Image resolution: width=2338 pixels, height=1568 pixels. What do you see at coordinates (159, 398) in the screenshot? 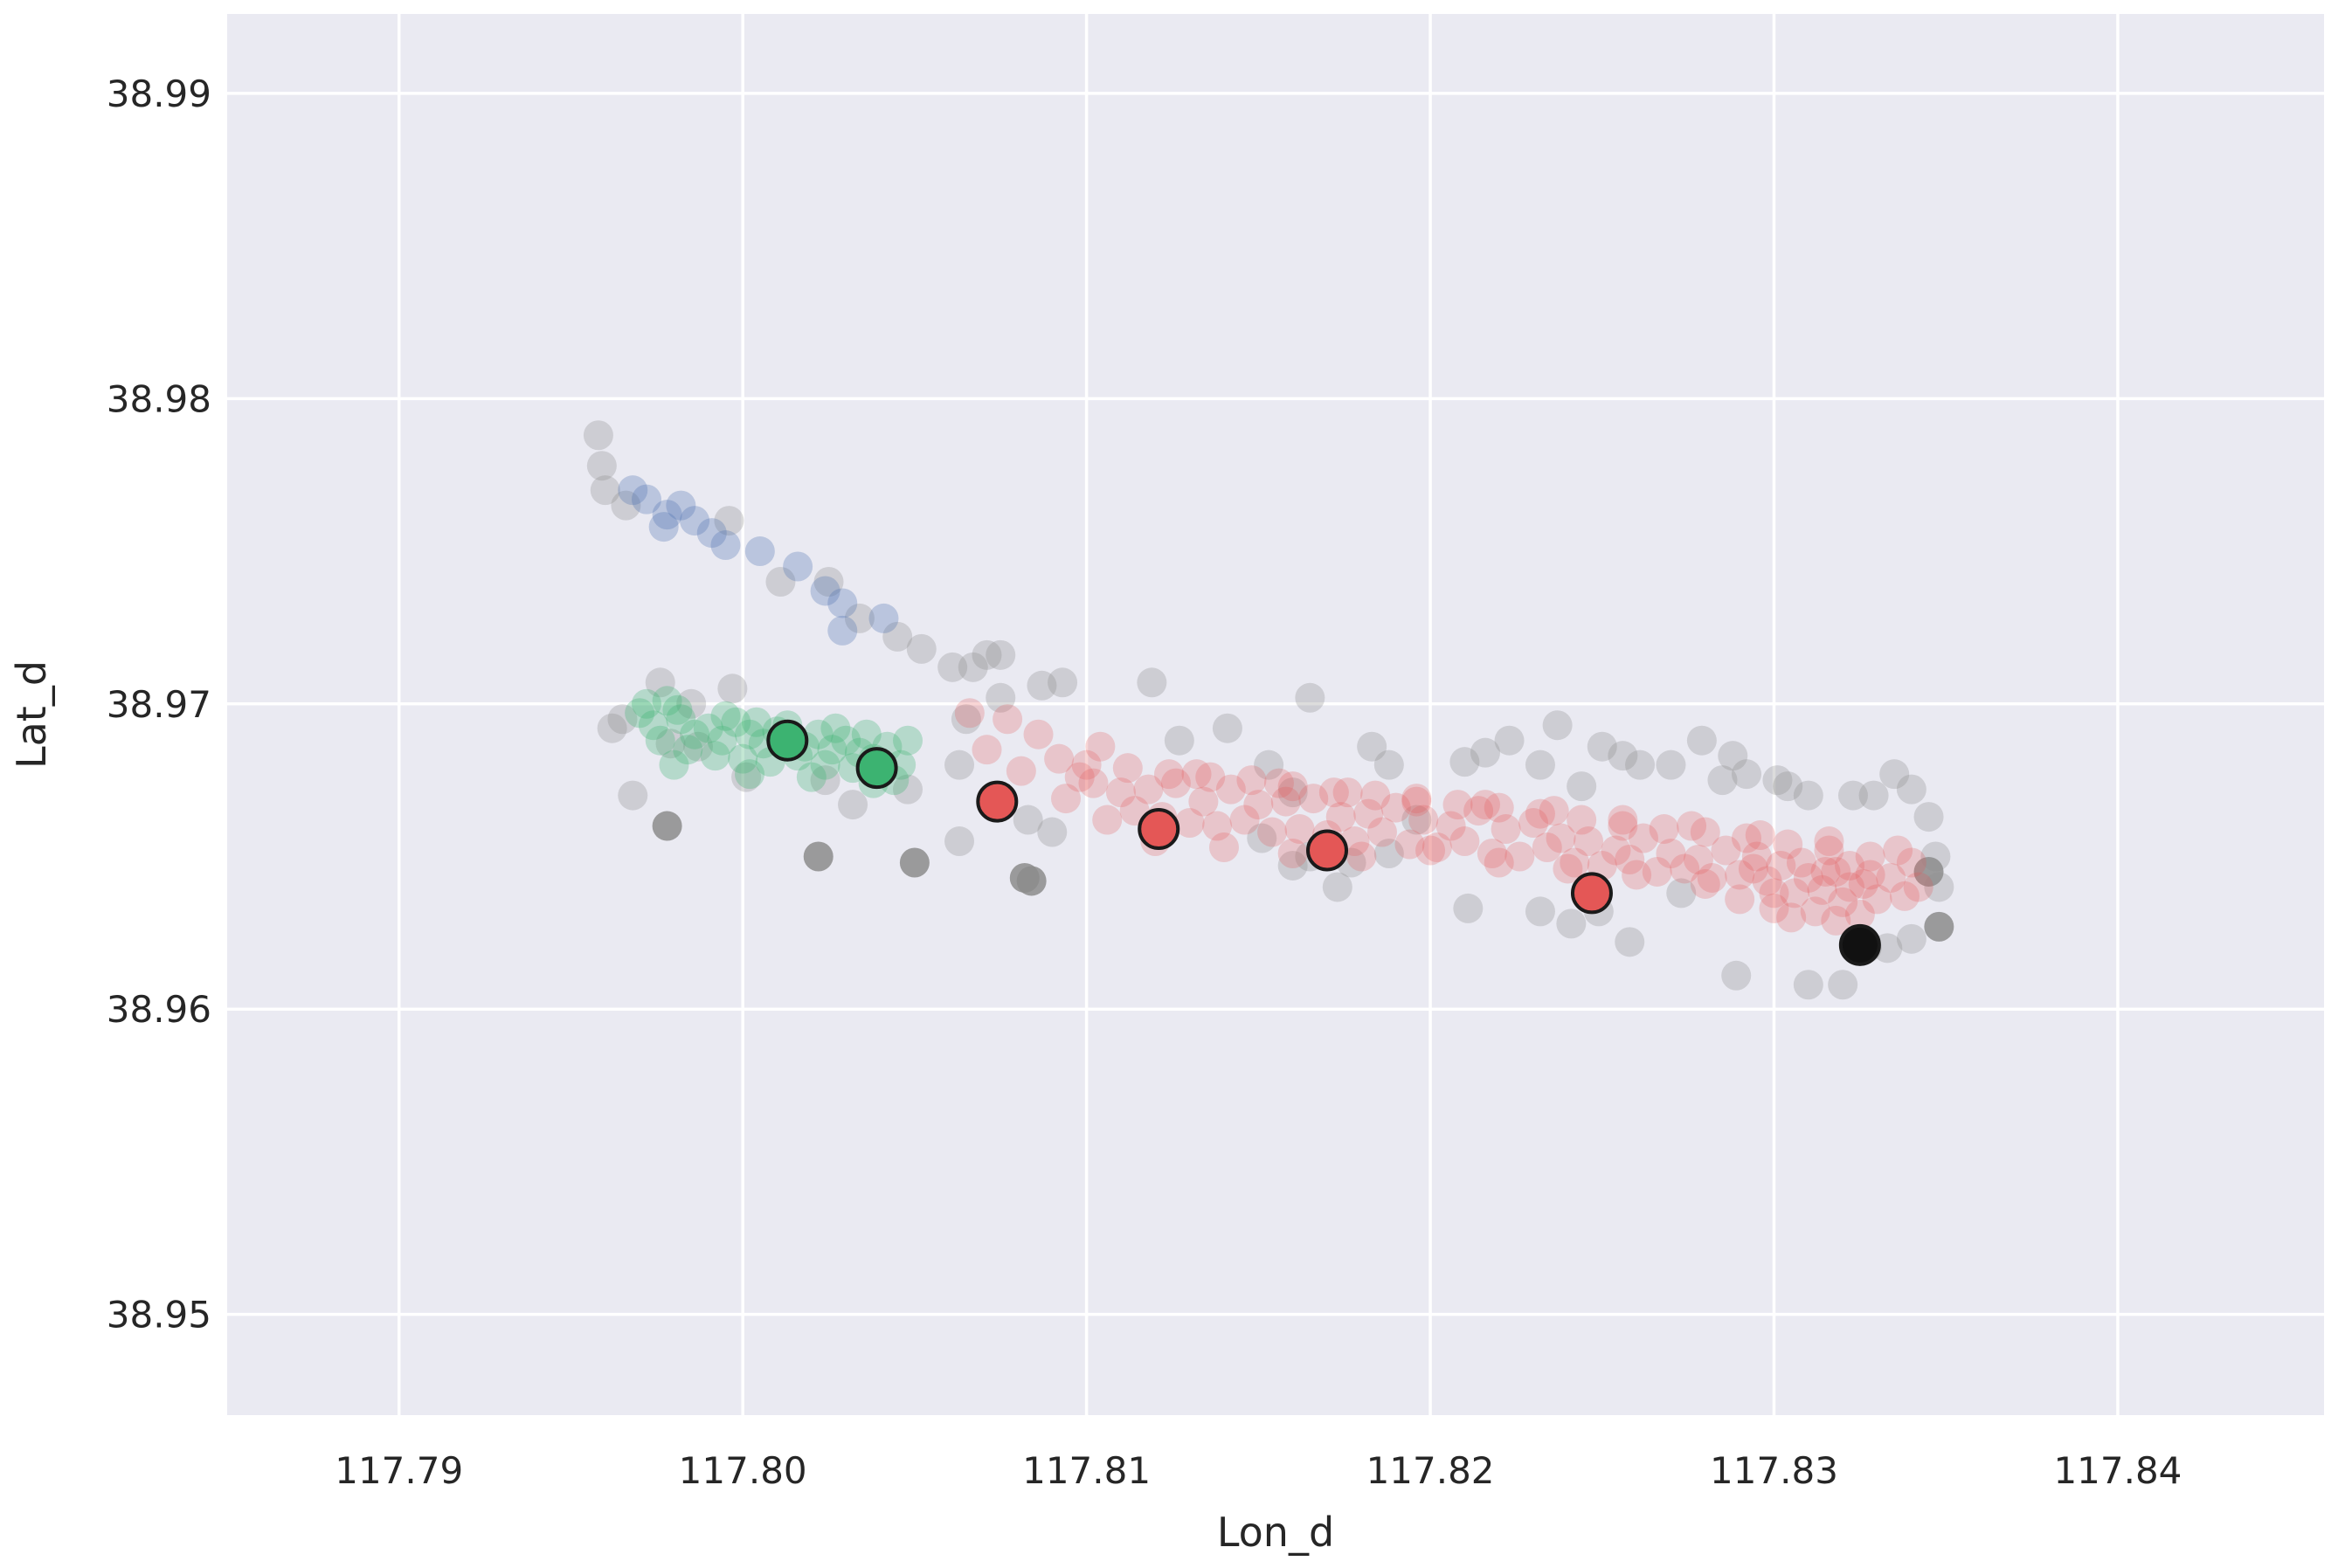
I see `y-tick-label: 38.98` at bounding box center [159, 398].